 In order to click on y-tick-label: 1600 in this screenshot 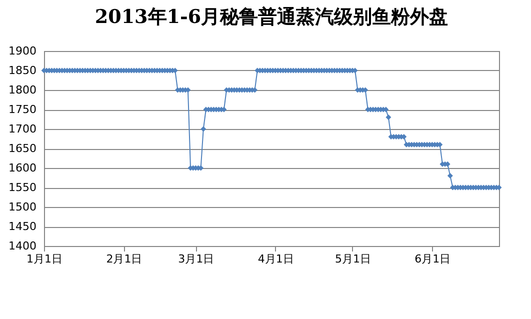, I will do `click(22, 168)`.